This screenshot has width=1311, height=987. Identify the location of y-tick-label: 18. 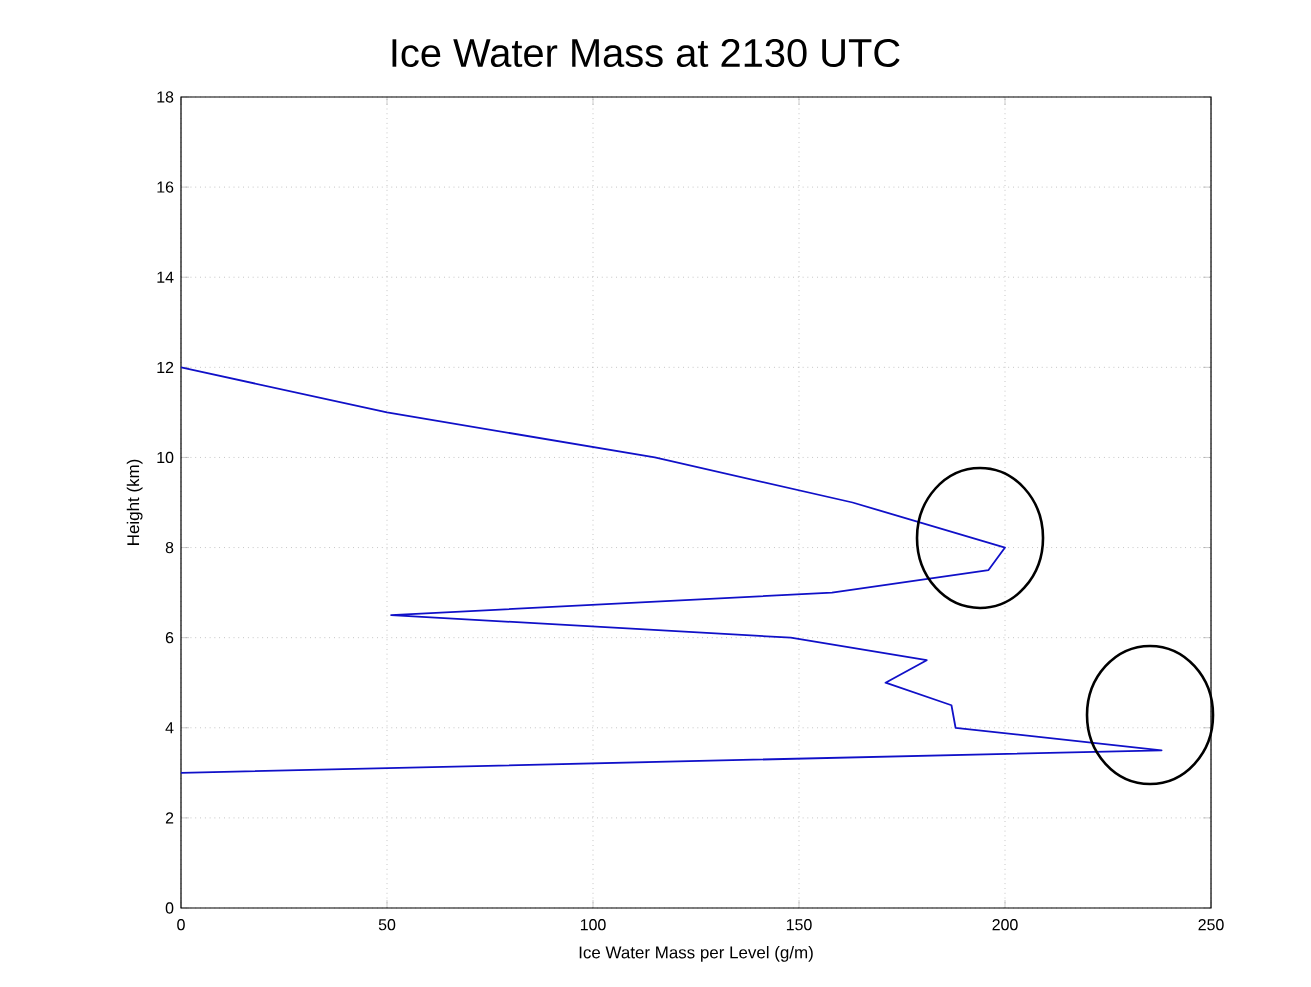
(165, 97).